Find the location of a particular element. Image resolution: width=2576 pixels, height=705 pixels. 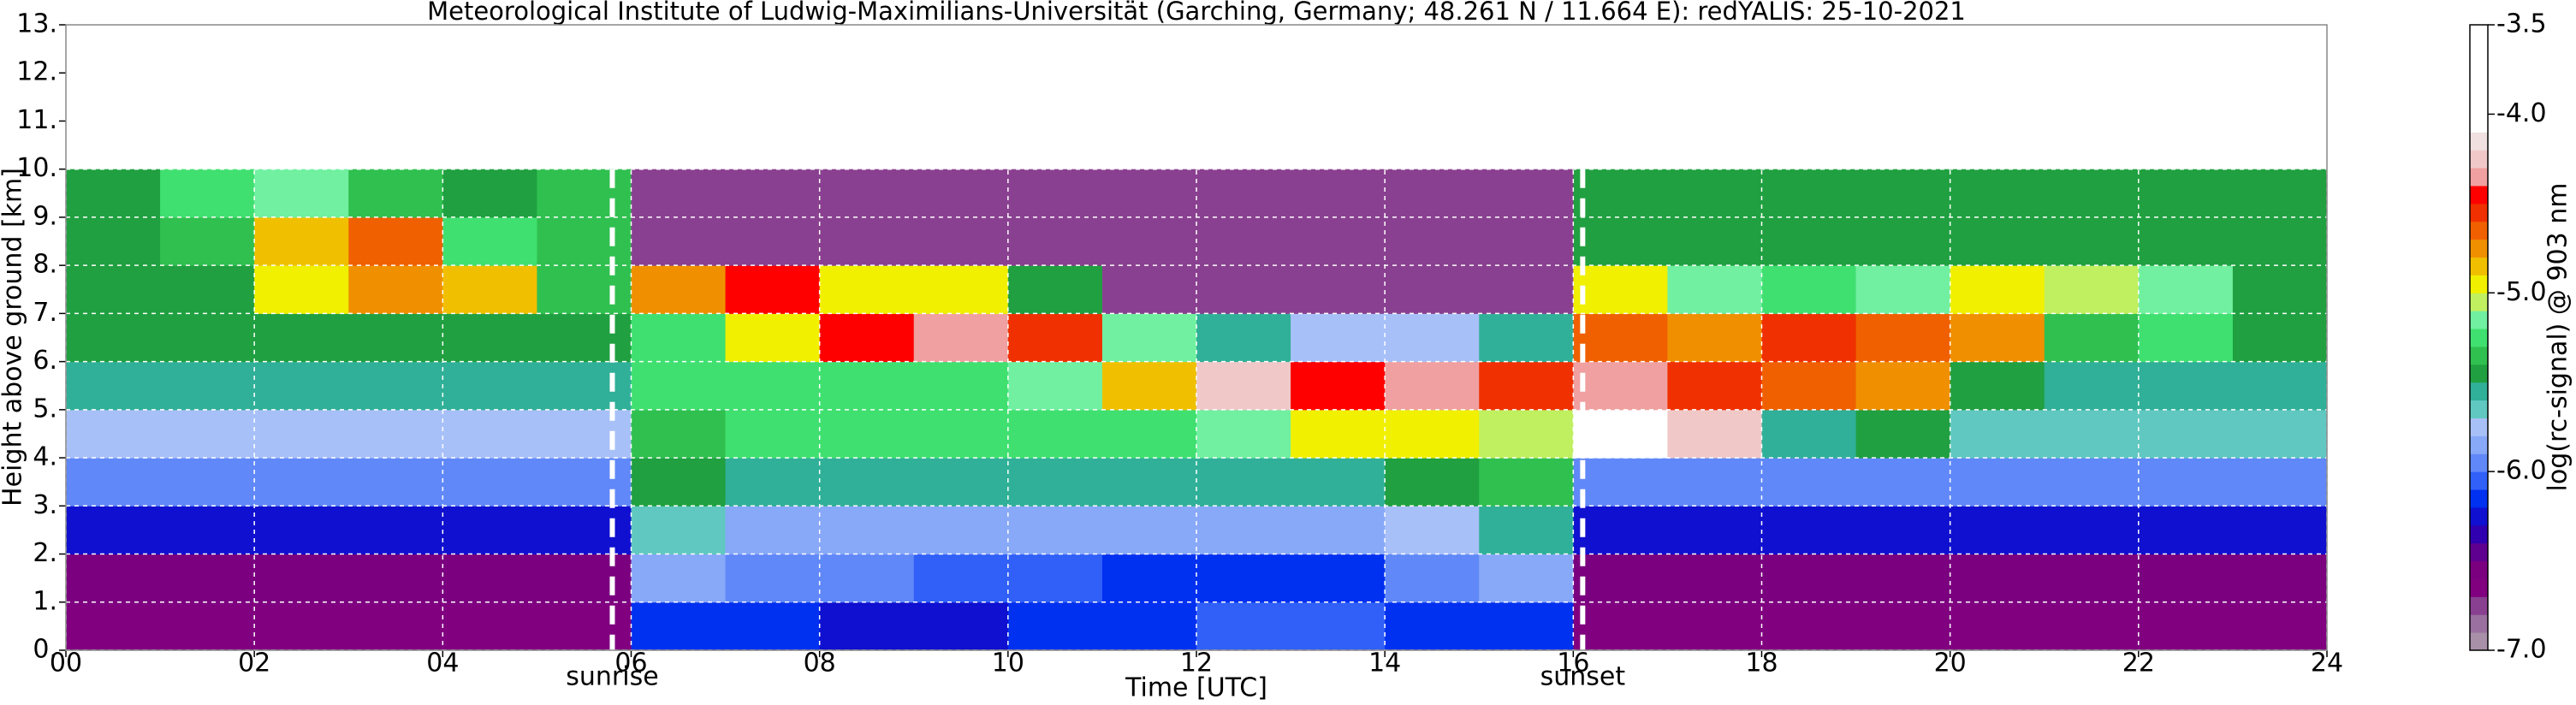

x-tick-label: 08 is located at coordinates (820, 663).